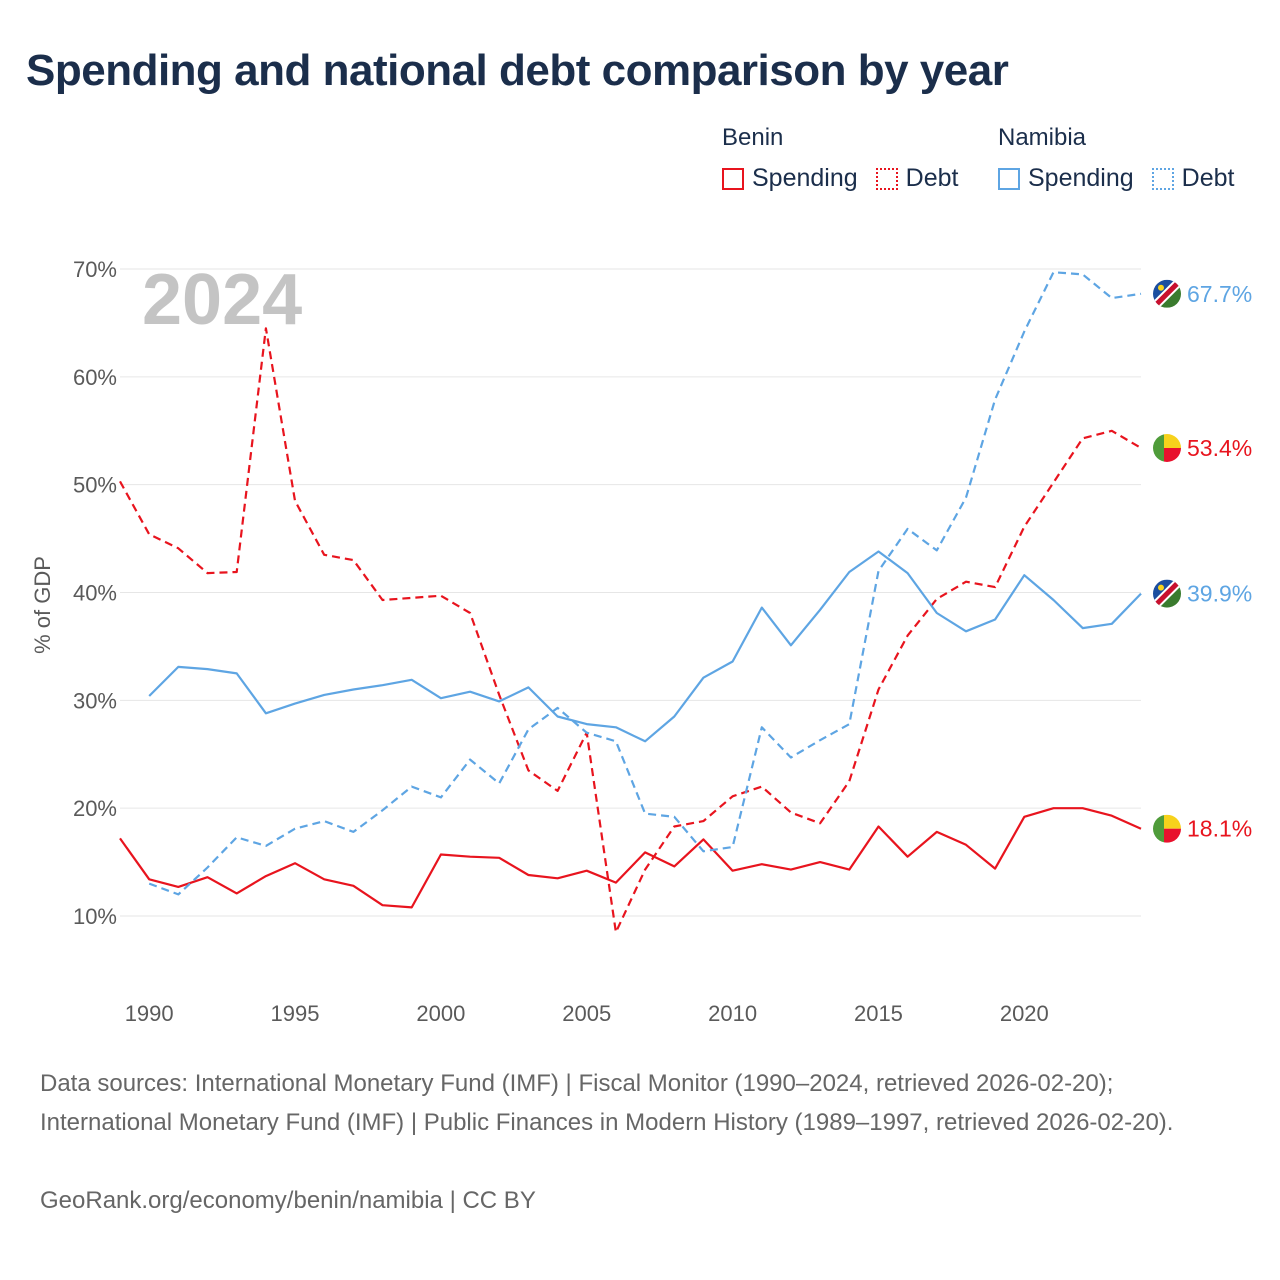 The width and height of the screenshot is (1280, 1280). I want to click on y-axis-ticks: 10% 20% 30% 40% 50% 60% 70%, so click(95, 593).